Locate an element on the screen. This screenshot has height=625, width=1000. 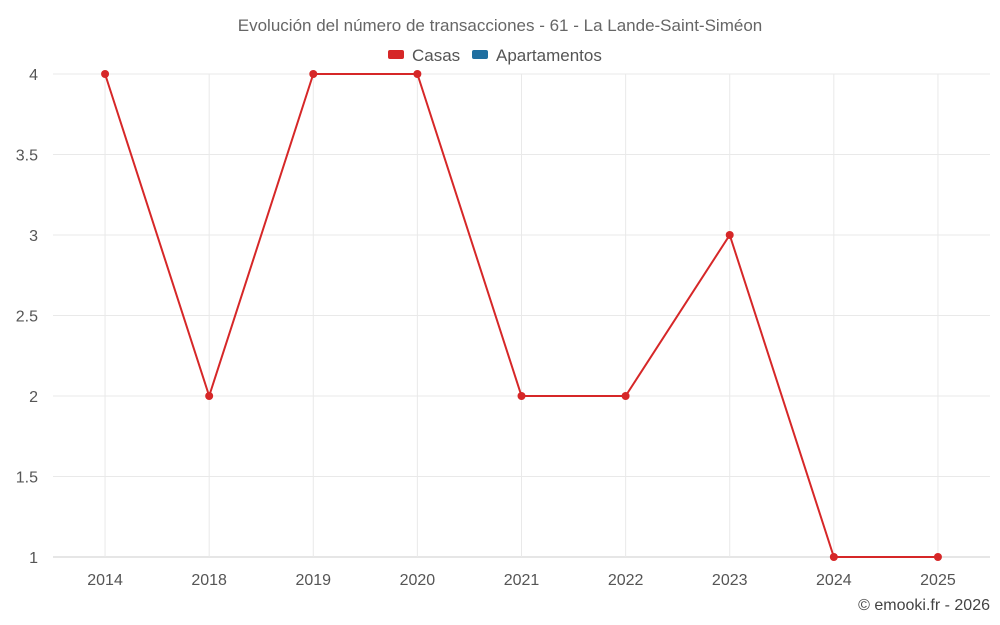
credit-text: © emooki.fr - 2026 is located at coordinates (924, 605).